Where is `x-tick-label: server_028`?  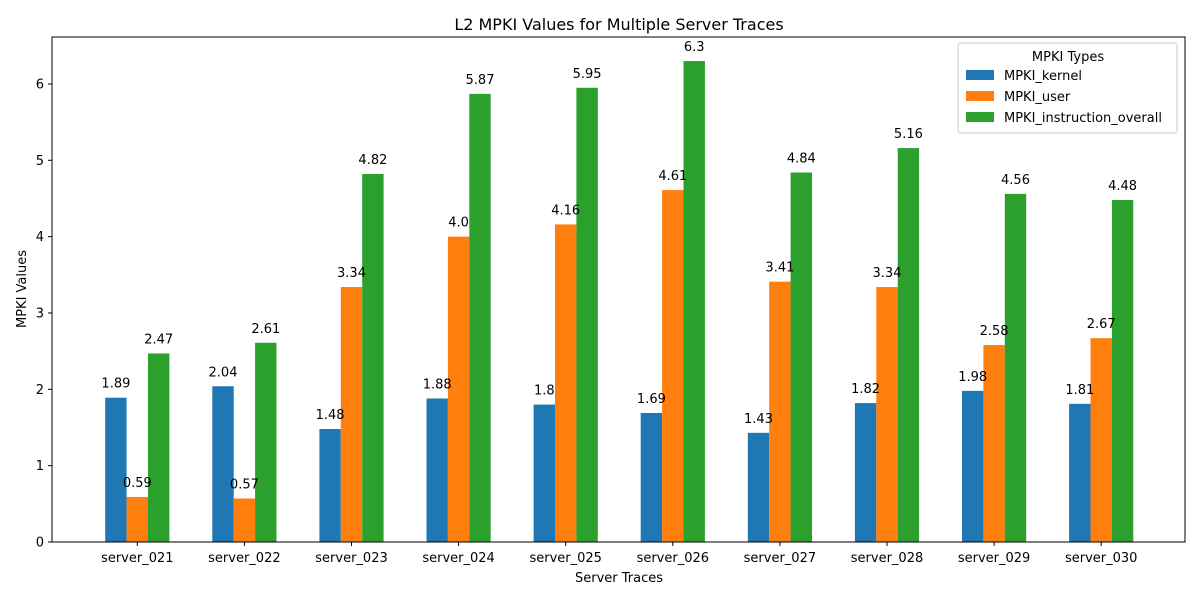 x-tick-label: server_028 is located at coordinates (887, 558).